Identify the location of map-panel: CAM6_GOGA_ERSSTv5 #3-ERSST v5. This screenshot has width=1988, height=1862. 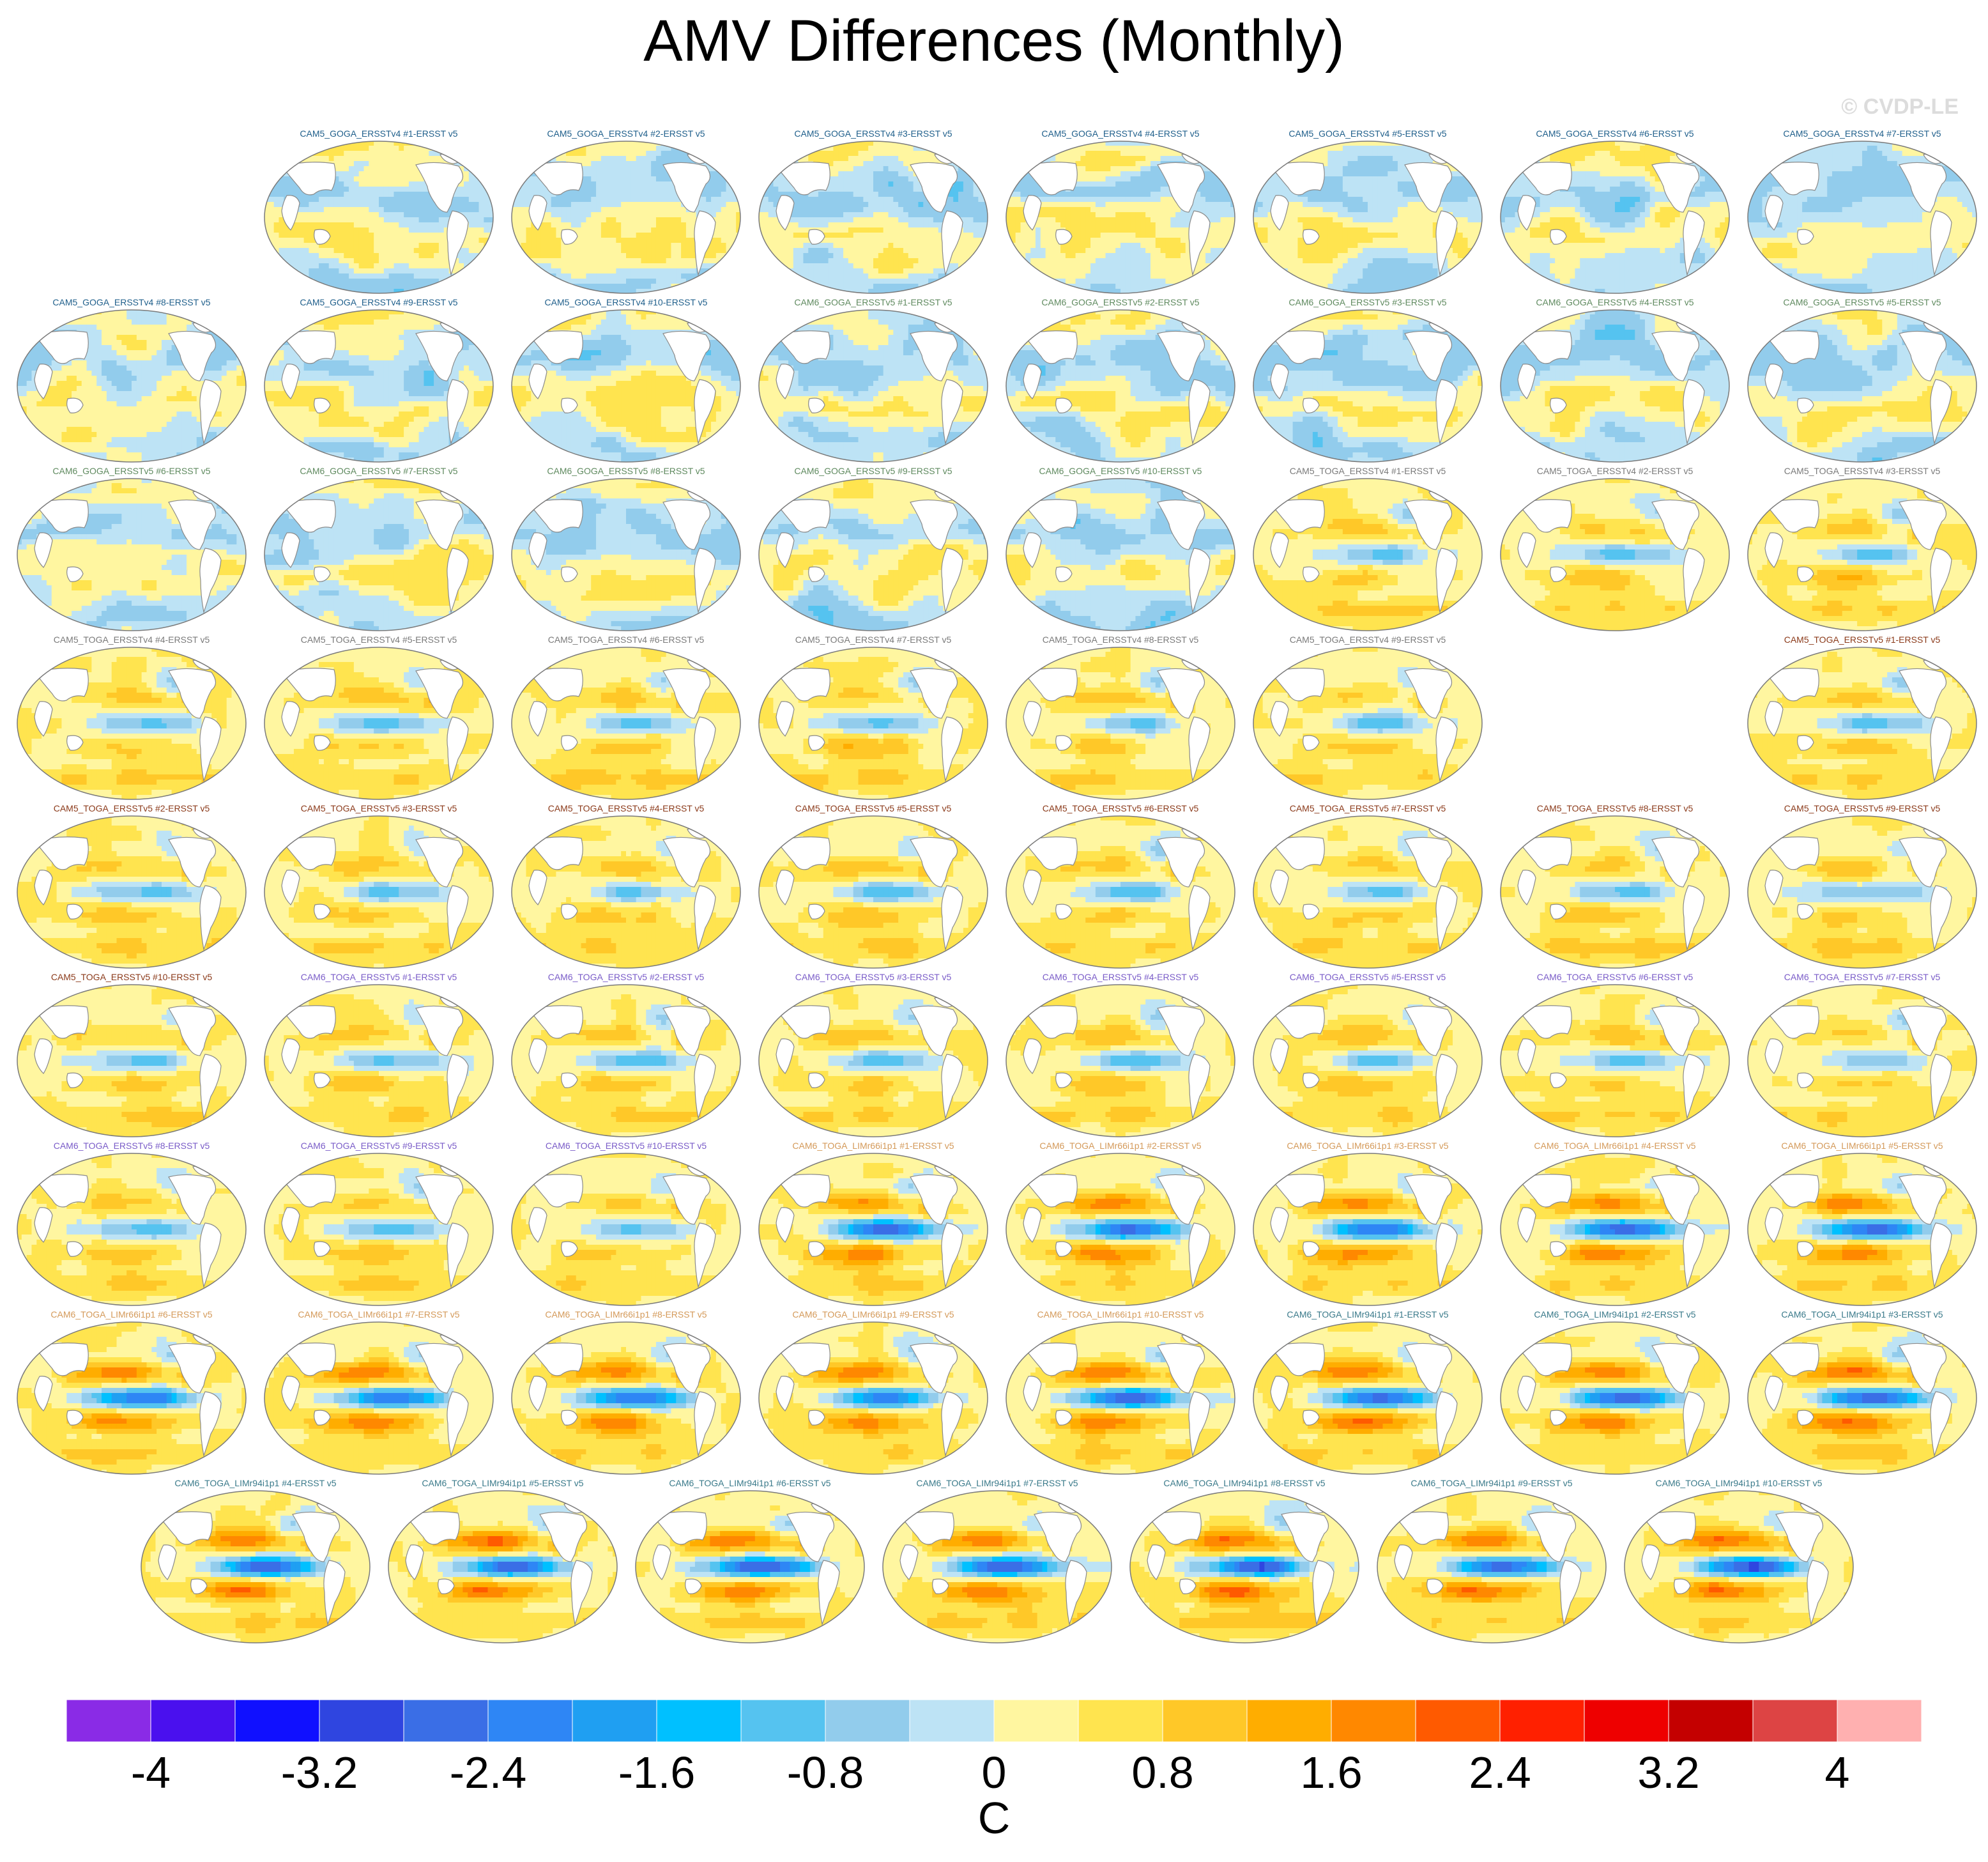
(1368, 380).